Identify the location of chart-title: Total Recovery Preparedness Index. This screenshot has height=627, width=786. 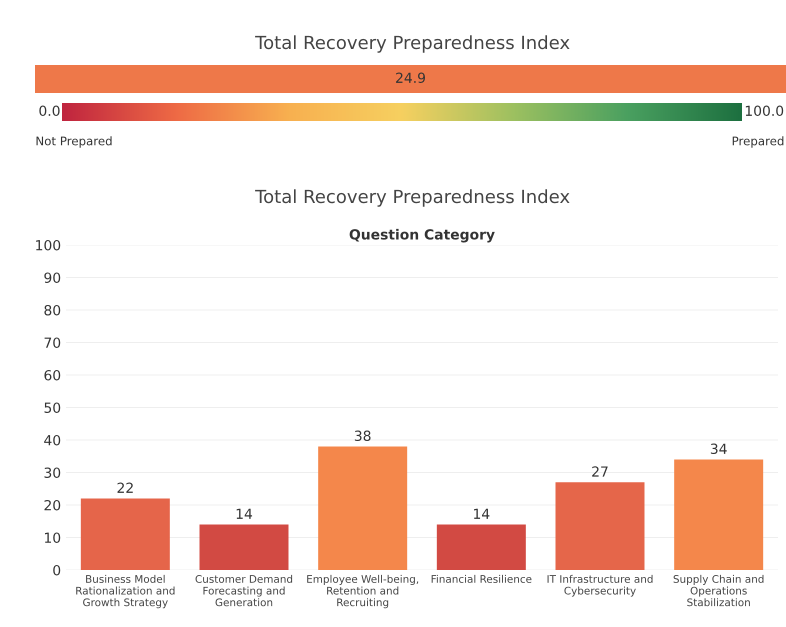
(412, 198).